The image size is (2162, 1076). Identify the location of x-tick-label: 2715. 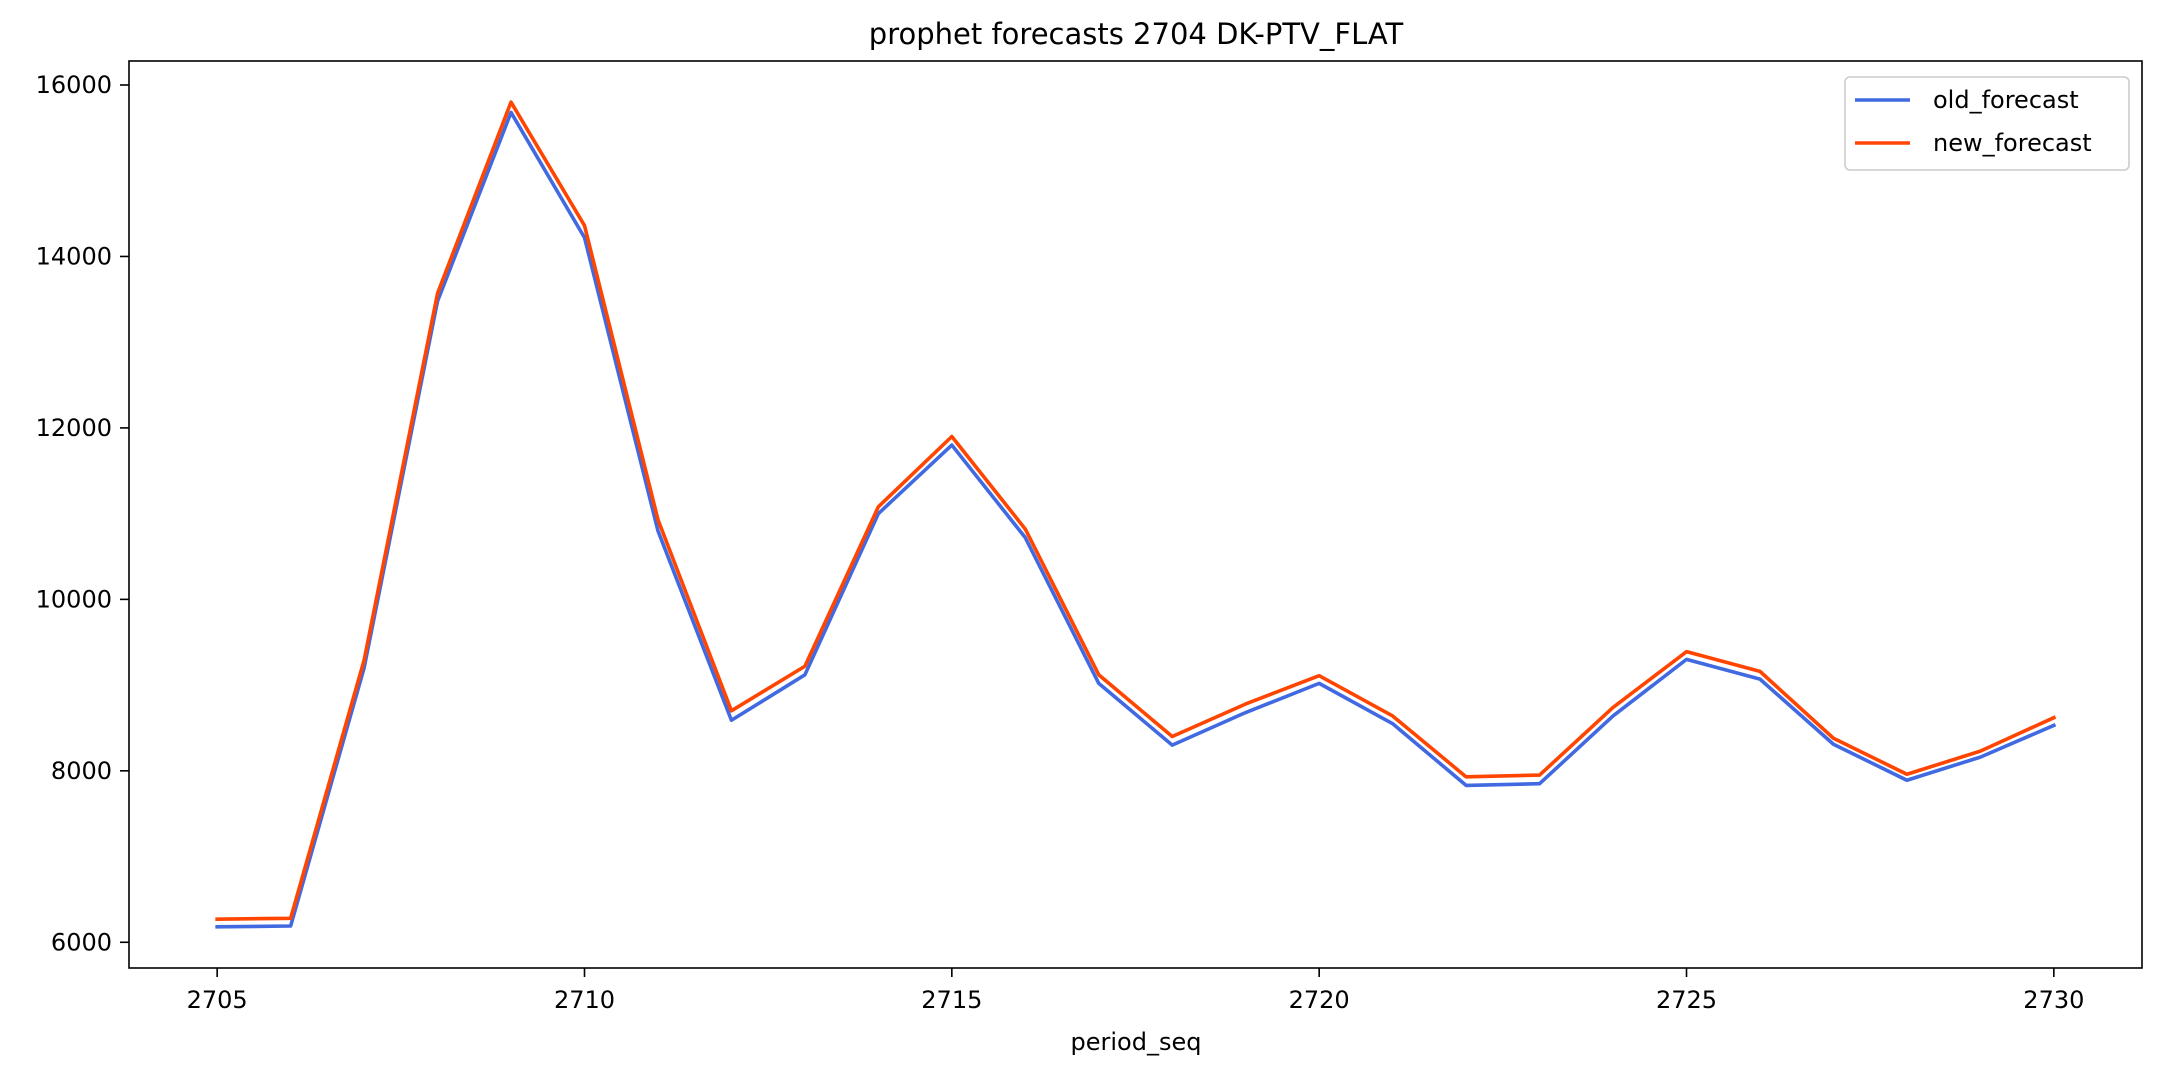
(951, 1000).